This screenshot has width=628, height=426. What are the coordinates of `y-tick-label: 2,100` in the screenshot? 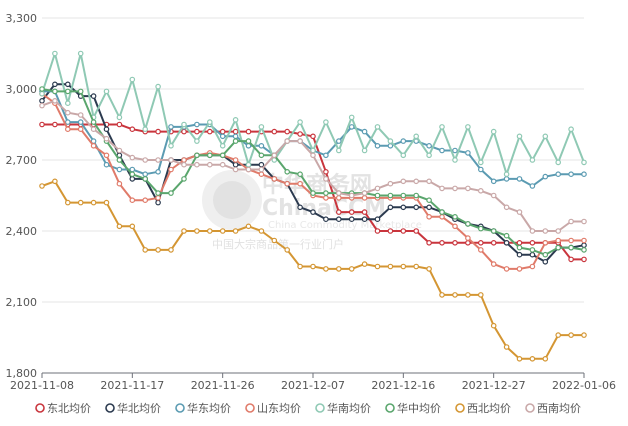 It's located at (22, 302).